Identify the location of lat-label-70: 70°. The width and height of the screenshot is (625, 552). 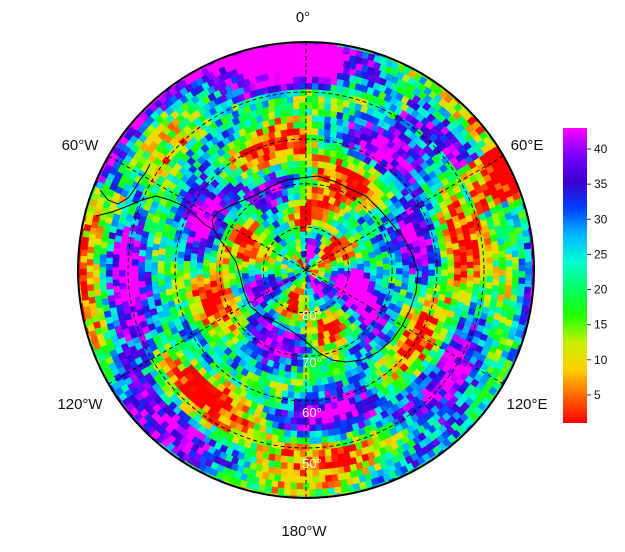
(312, 362).